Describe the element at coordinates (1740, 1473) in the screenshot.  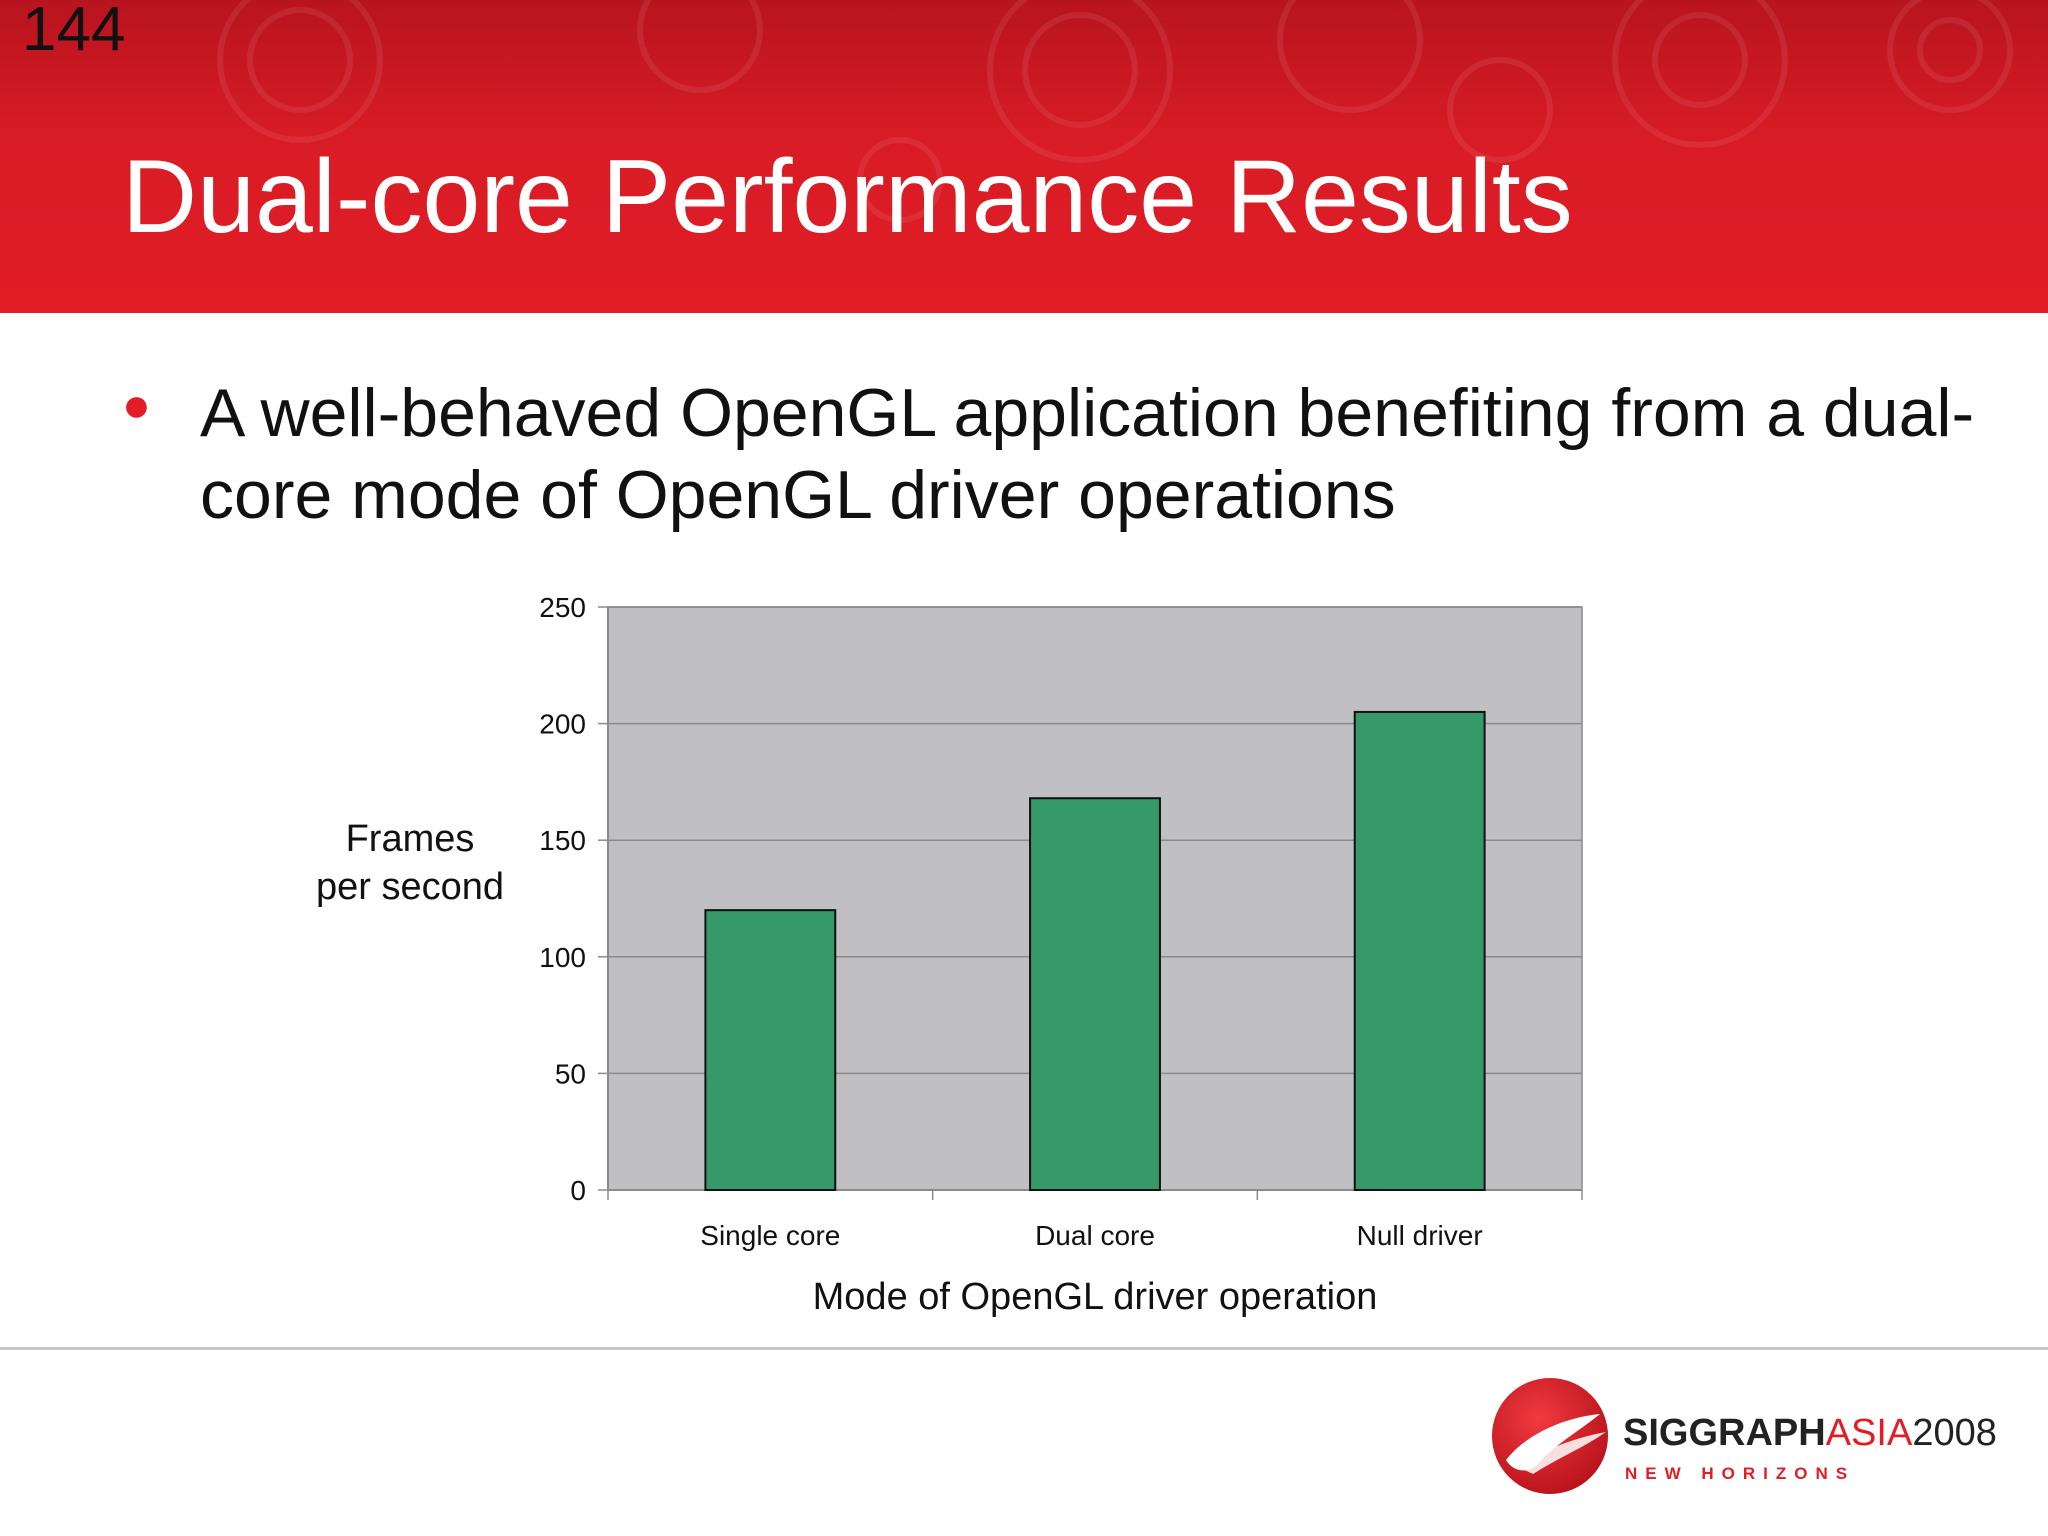
I see `logo-tagline: NEW HORIZONS` at that location.